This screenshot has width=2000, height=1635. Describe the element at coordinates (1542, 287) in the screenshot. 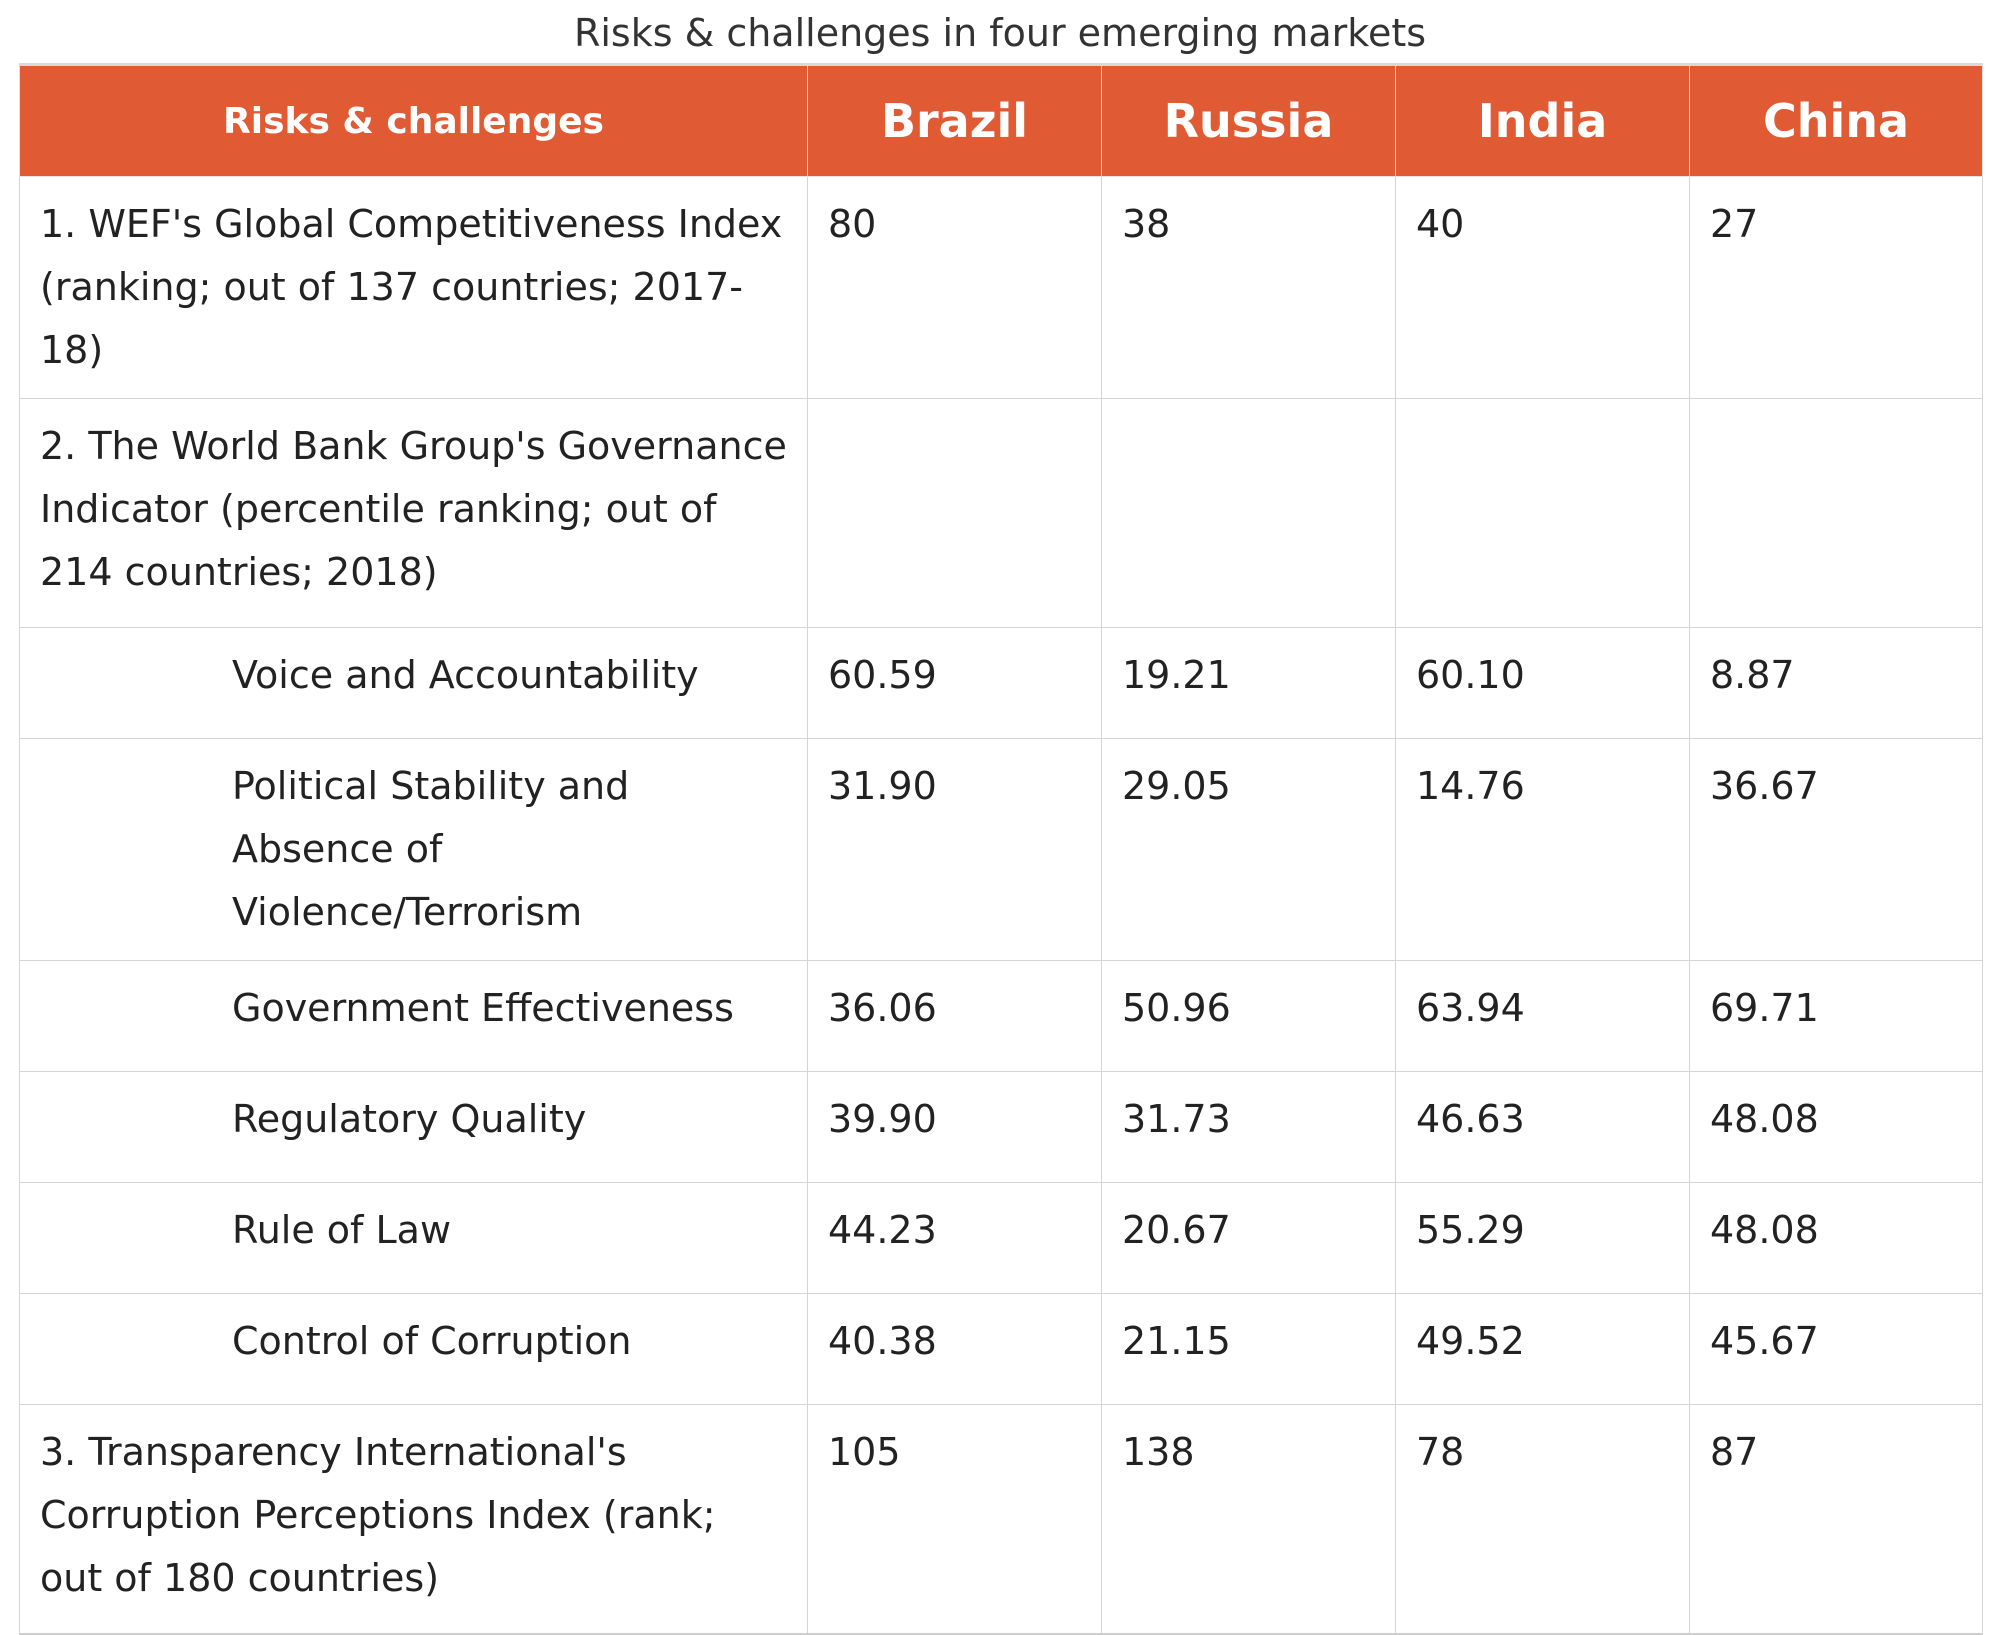

I see `cell-india: 40` at that location.